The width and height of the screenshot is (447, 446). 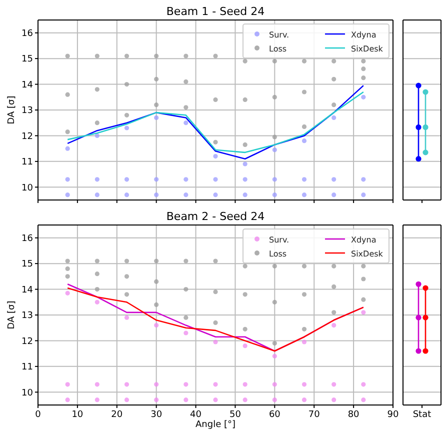 What do you see at coordinates (314, 415) in the screenshot?
I see `x-tick-label: 70` at bounding box center [314, 415].